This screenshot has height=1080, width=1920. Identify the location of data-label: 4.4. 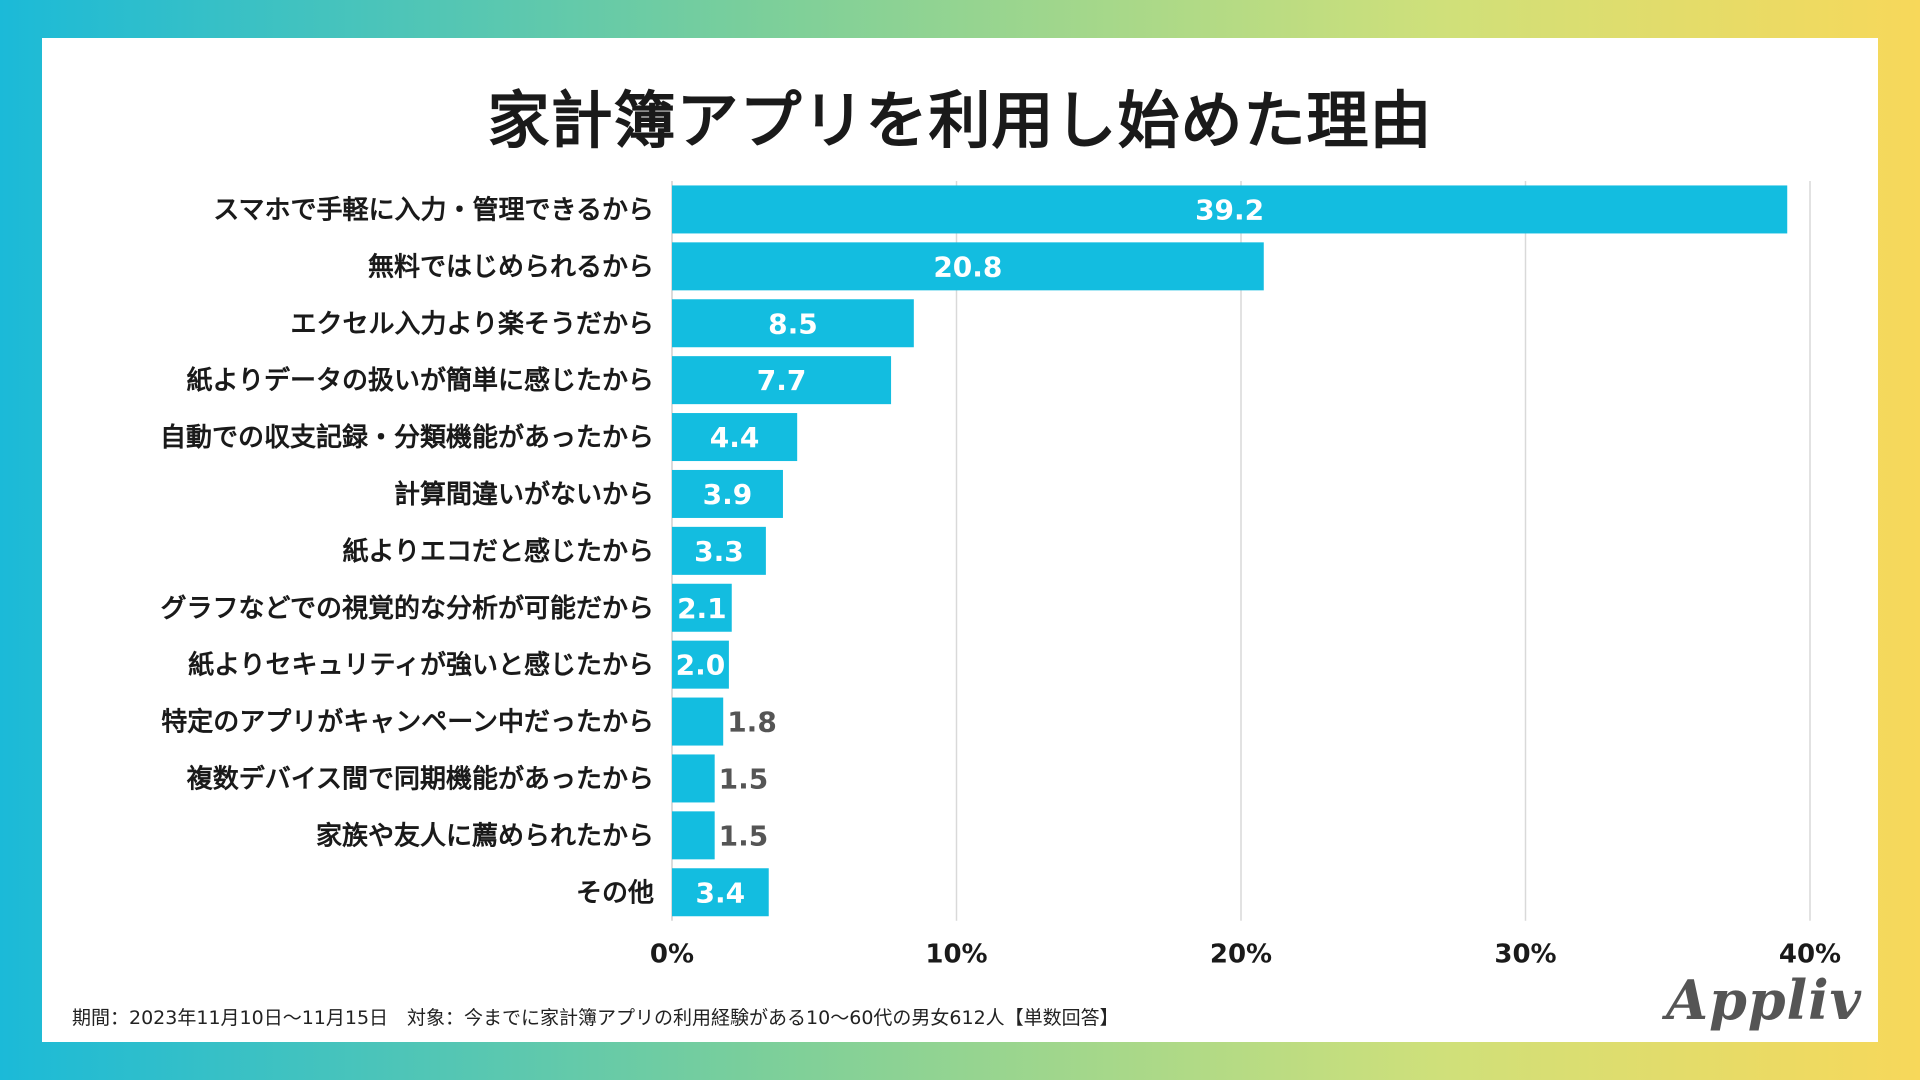
(735, 437).